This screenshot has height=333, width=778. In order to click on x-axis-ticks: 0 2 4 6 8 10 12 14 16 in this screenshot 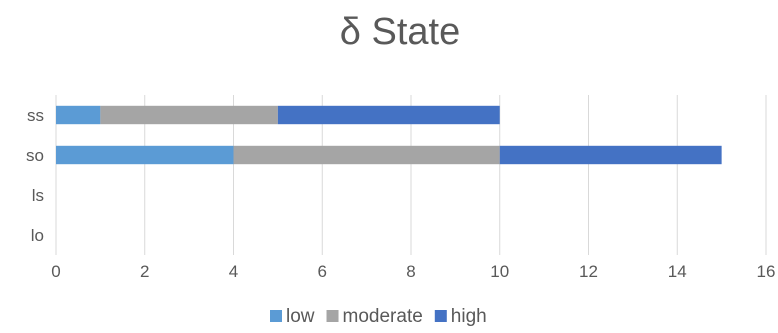, I will do `click(413, 271)`.